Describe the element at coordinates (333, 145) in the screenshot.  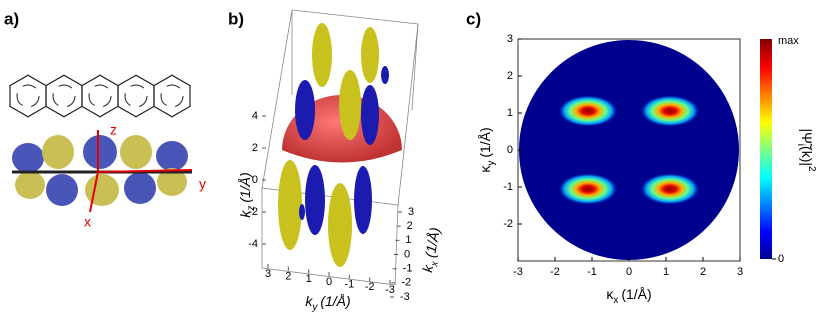
I see `isosurface` at that location.